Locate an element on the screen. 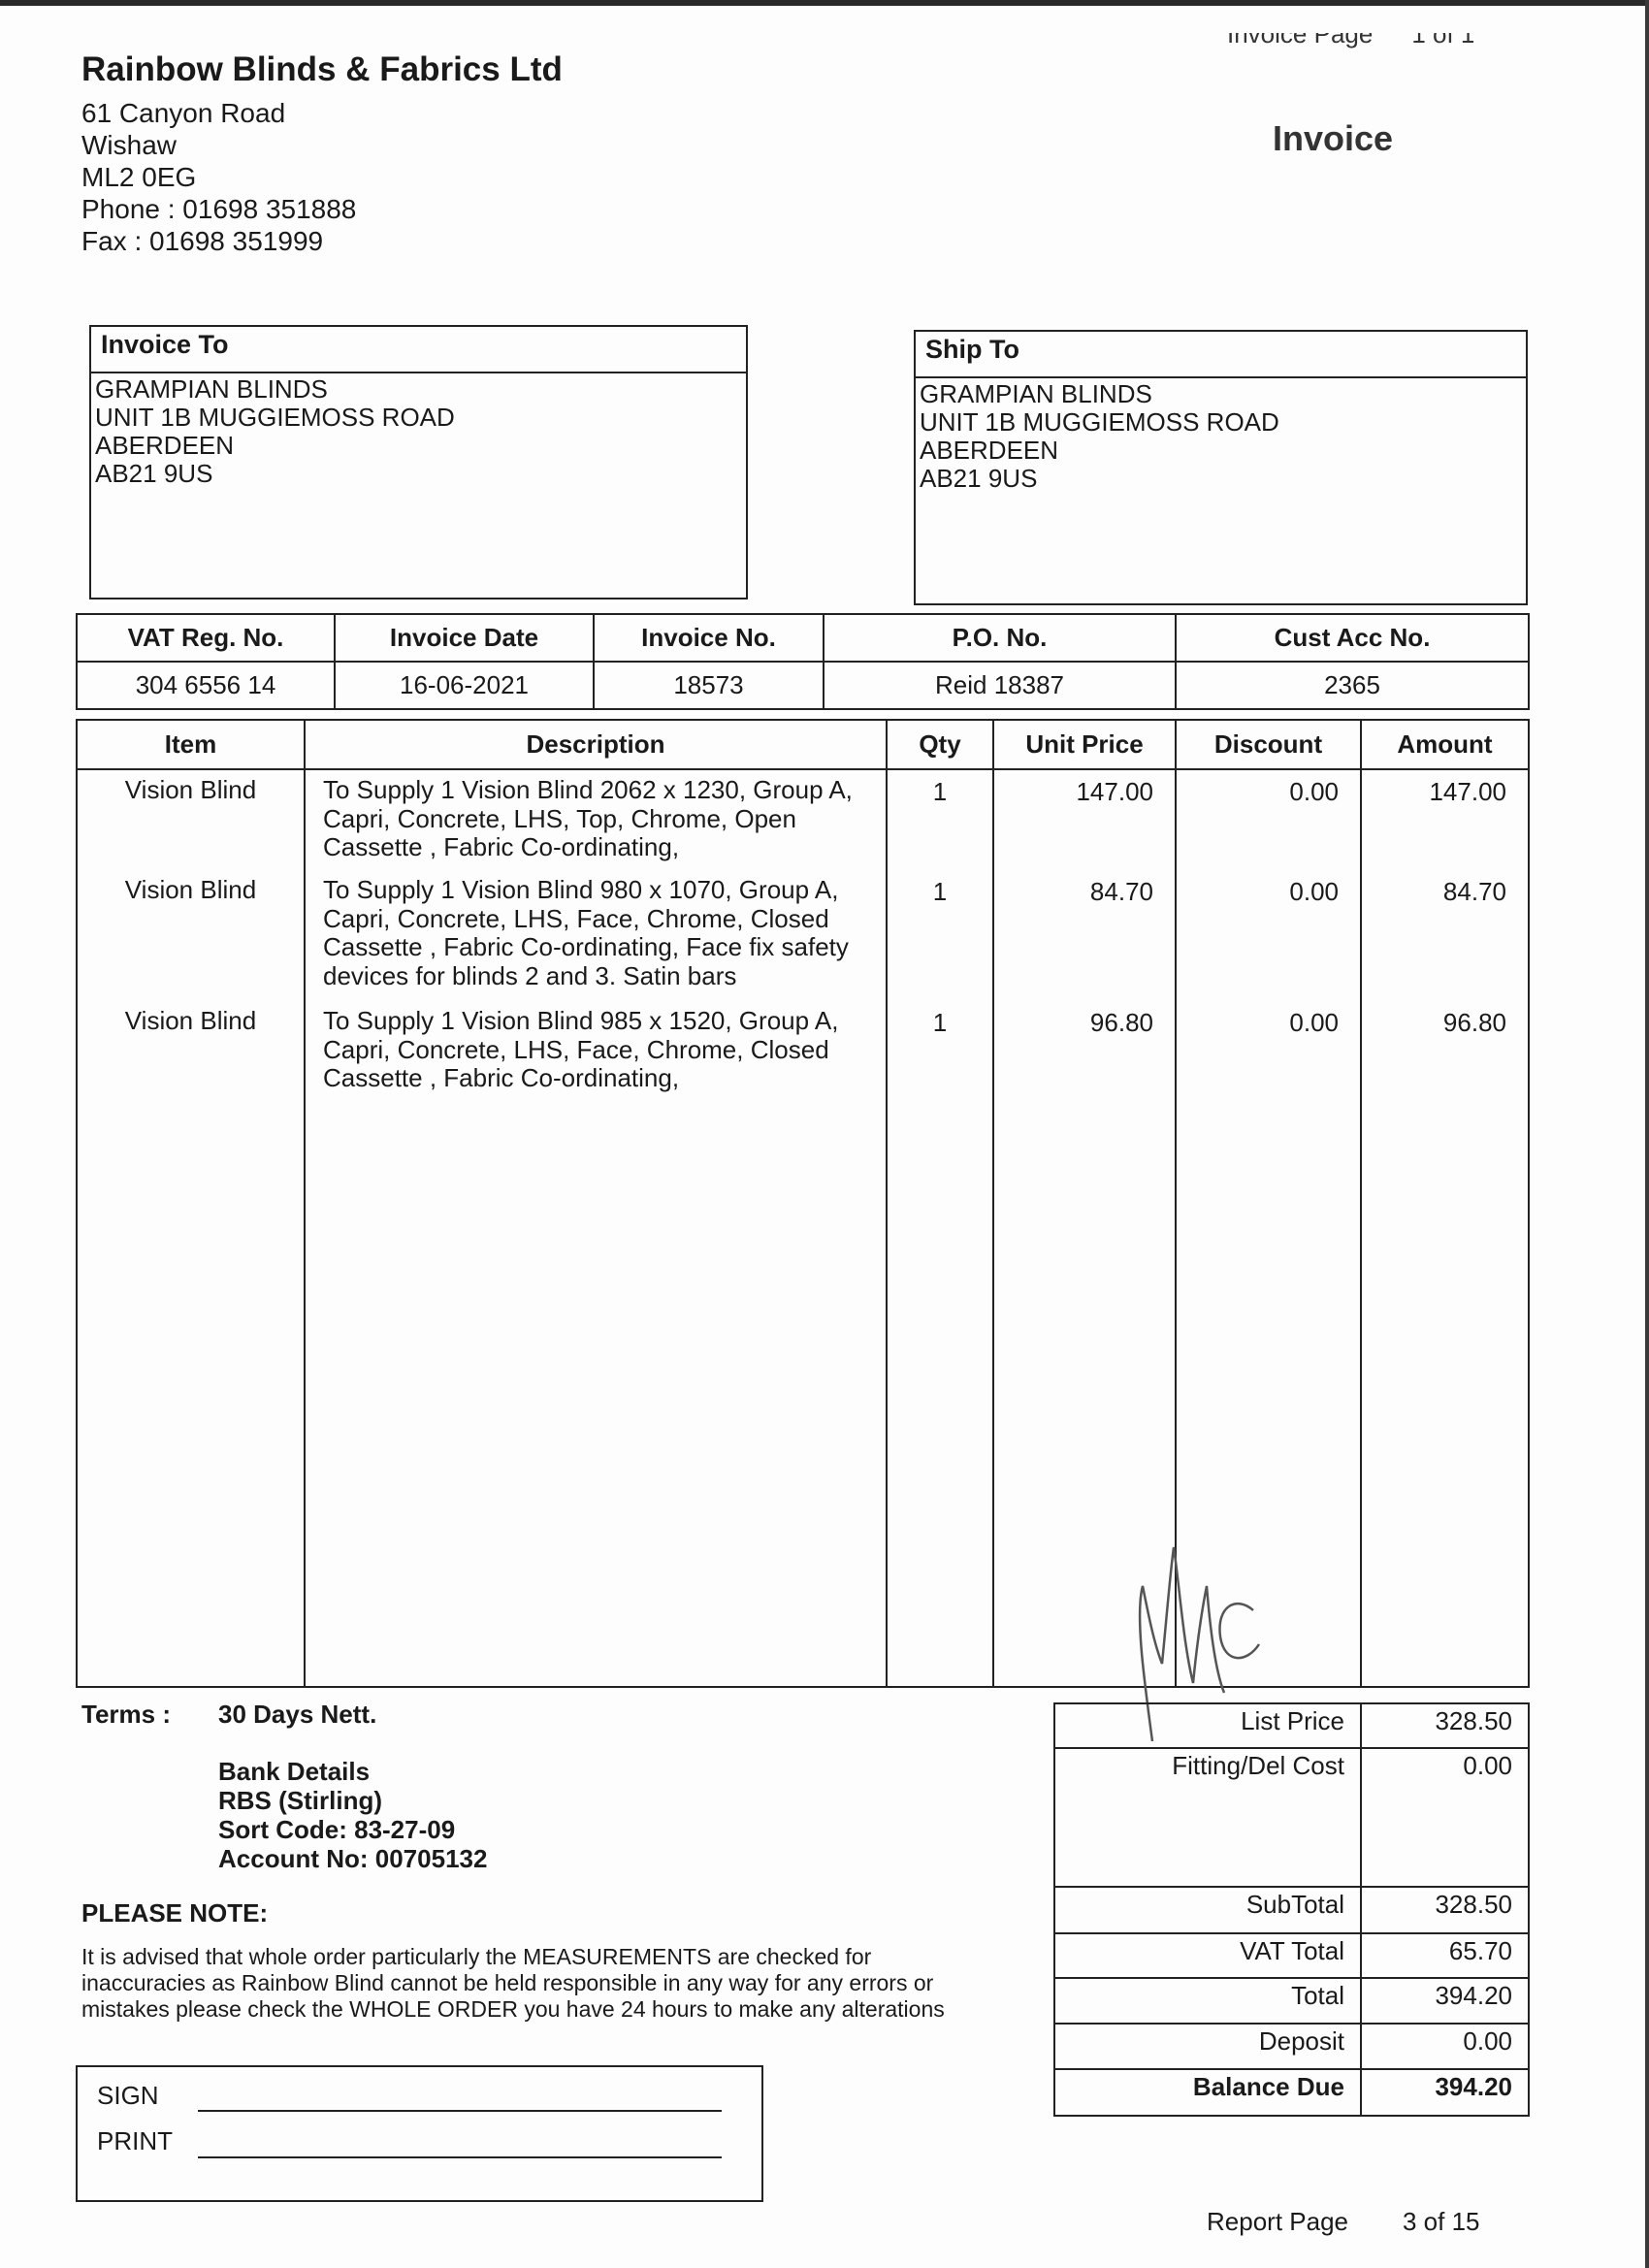 This screenshot has width=1649, height=2268. item-amount: 84.70 is located at coordinates (1445, 935).